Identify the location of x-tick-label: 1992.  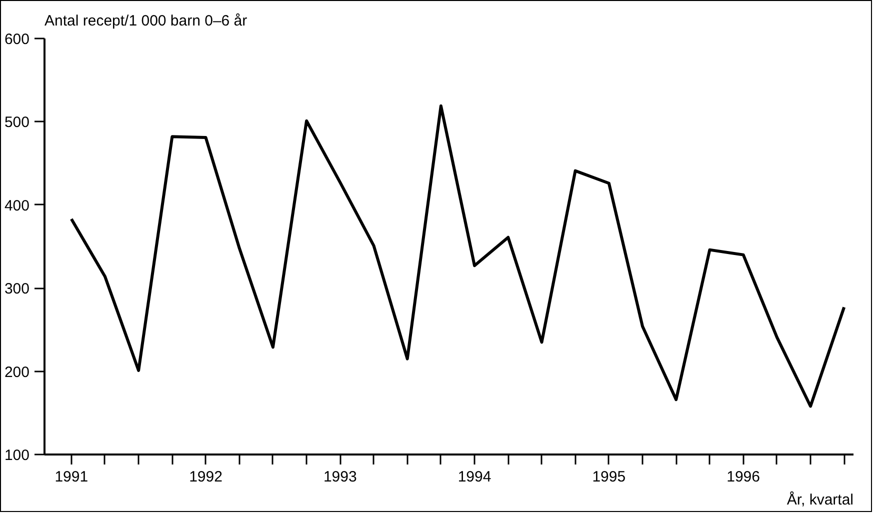
(205, 477).